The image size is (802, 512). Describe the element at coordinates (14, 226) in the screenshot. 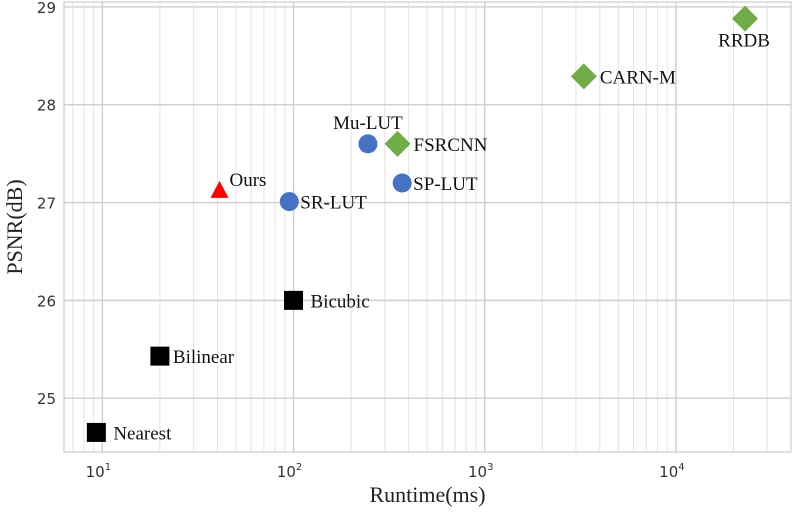

I see `y-axis-label: PSNR(dB)` at that location.